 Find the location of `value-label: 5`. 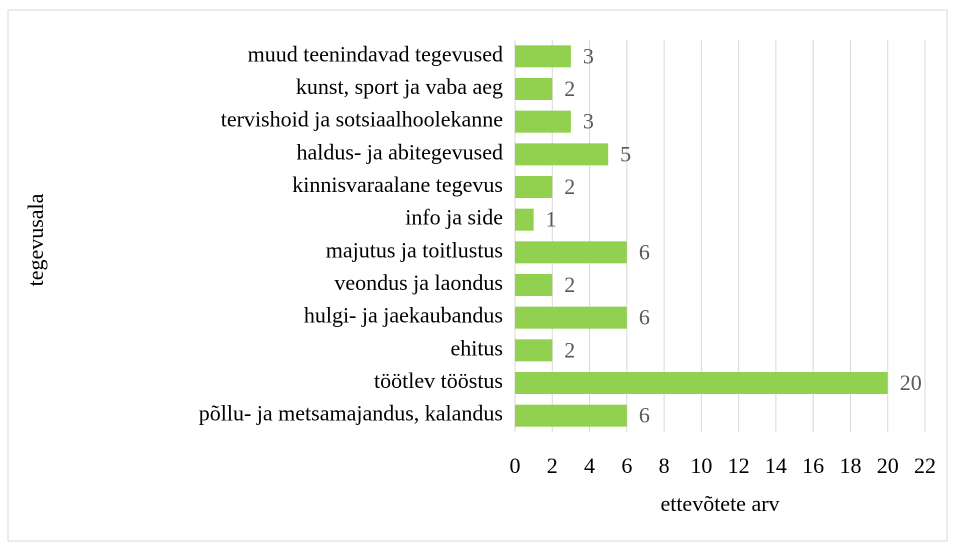

value-label: 5 is located at coordinates (625, 153).